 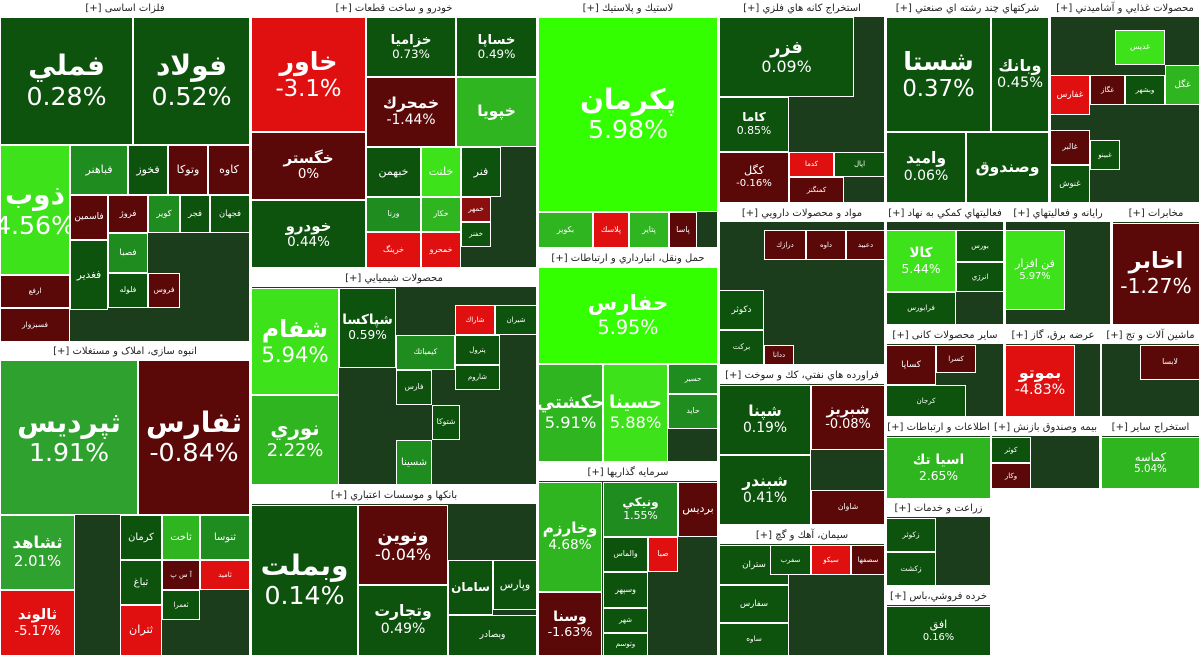 What do you see at coordinates (128, 253) in the screenshot?
I see `stock-tile: فصبا` at bounding box center [128, 253].